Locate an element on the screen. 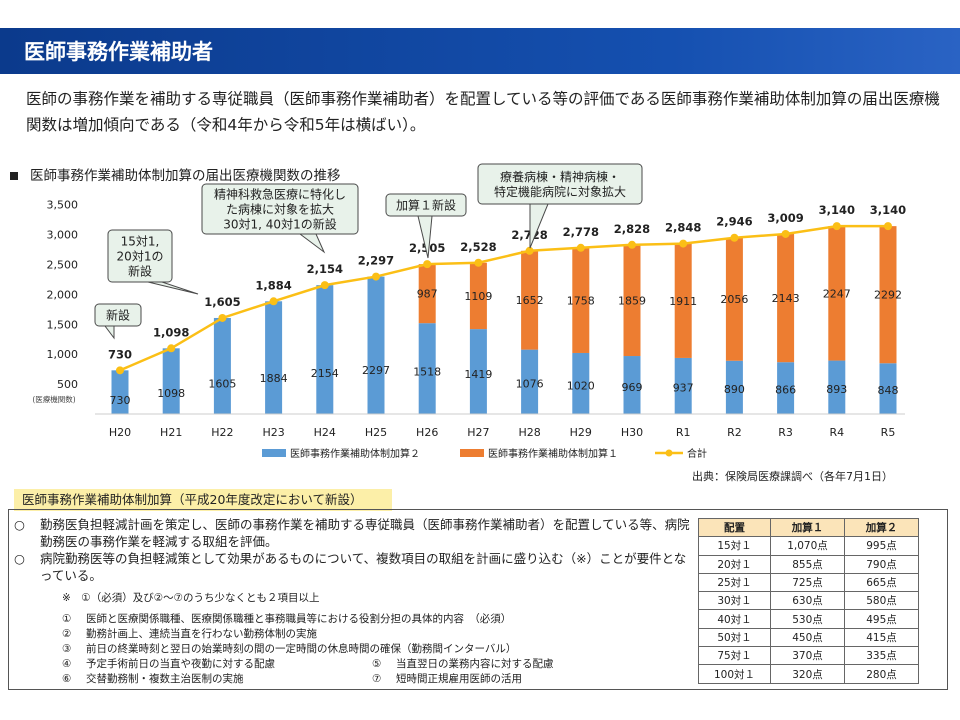  table-cell: 495点 is located at coordinates (881, 619).